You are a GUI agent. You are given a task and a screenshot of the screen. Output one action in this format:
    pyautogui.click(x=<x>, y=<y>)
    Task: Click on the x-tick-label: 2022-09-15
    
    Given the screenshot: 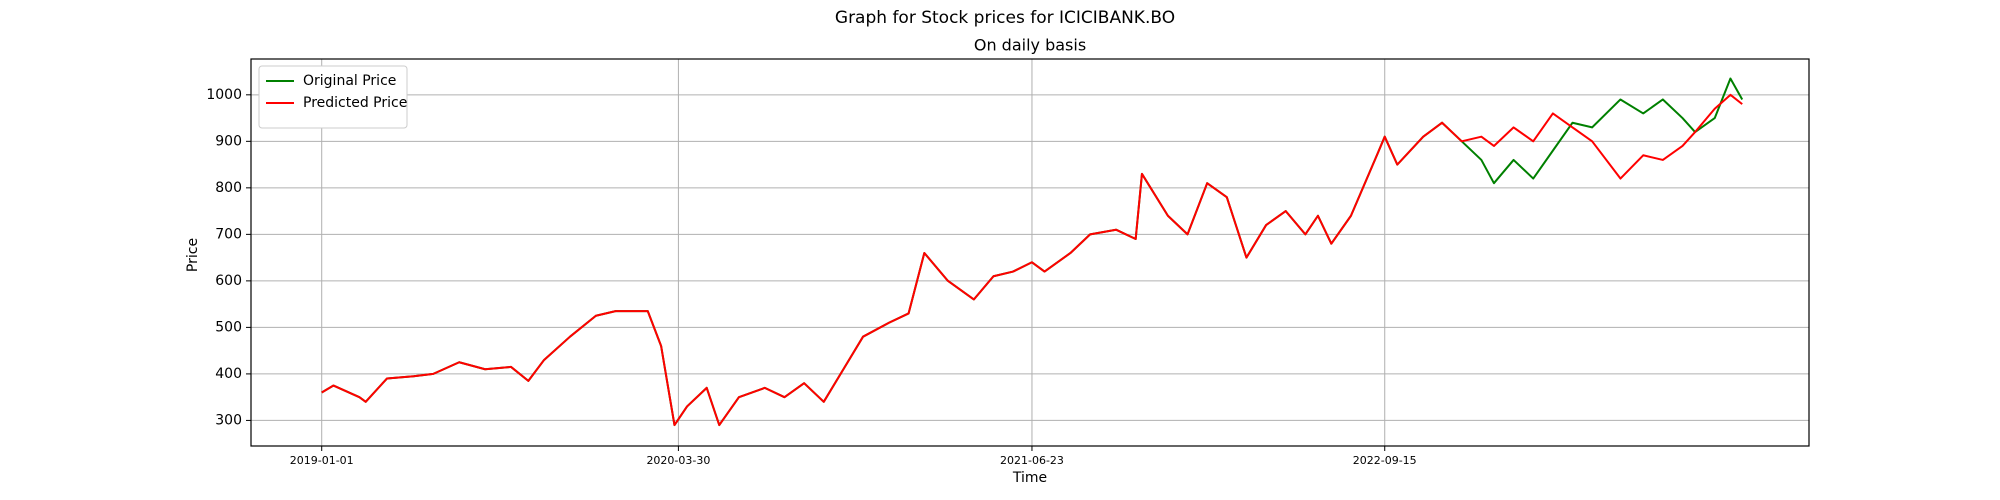 What is the action you would take?
    pyautogui.click(x=1385, y=460)
    